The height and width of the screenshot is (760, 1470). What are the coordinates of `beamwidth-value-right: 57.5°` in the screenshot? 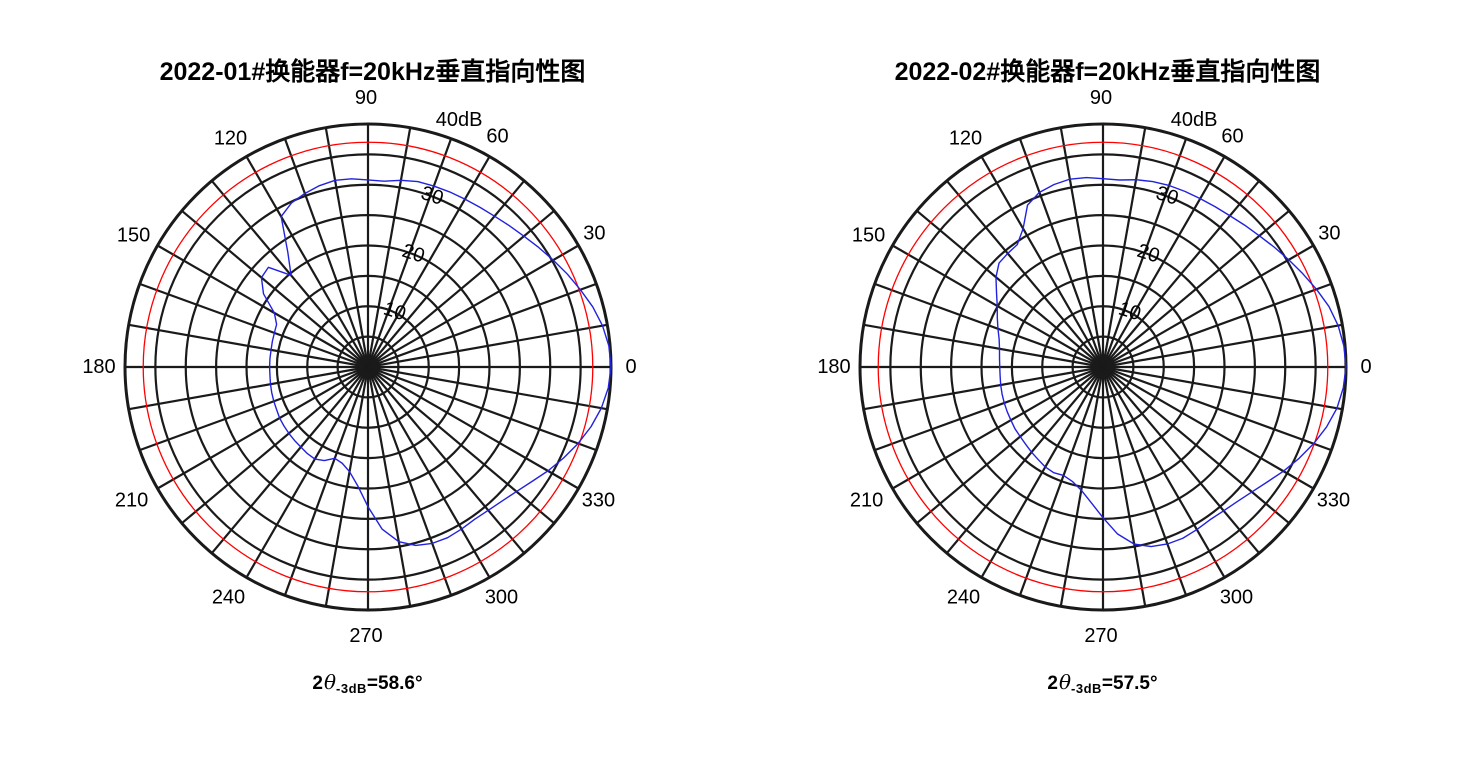 It's located at (1135, 683).